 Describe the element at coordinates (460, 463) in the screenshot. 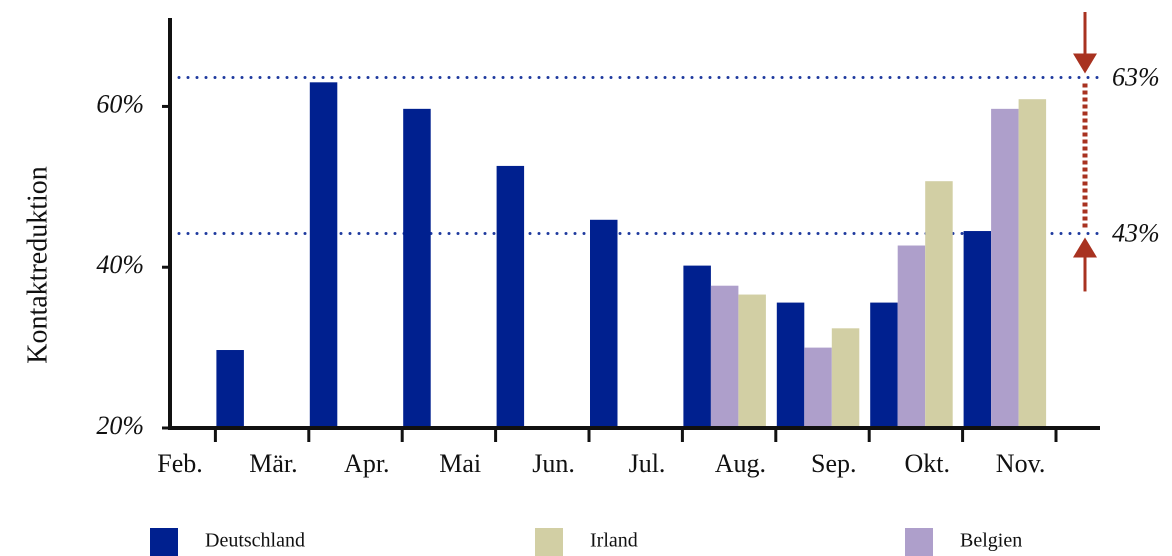

I see `x-tick-label: Mai` at that location.